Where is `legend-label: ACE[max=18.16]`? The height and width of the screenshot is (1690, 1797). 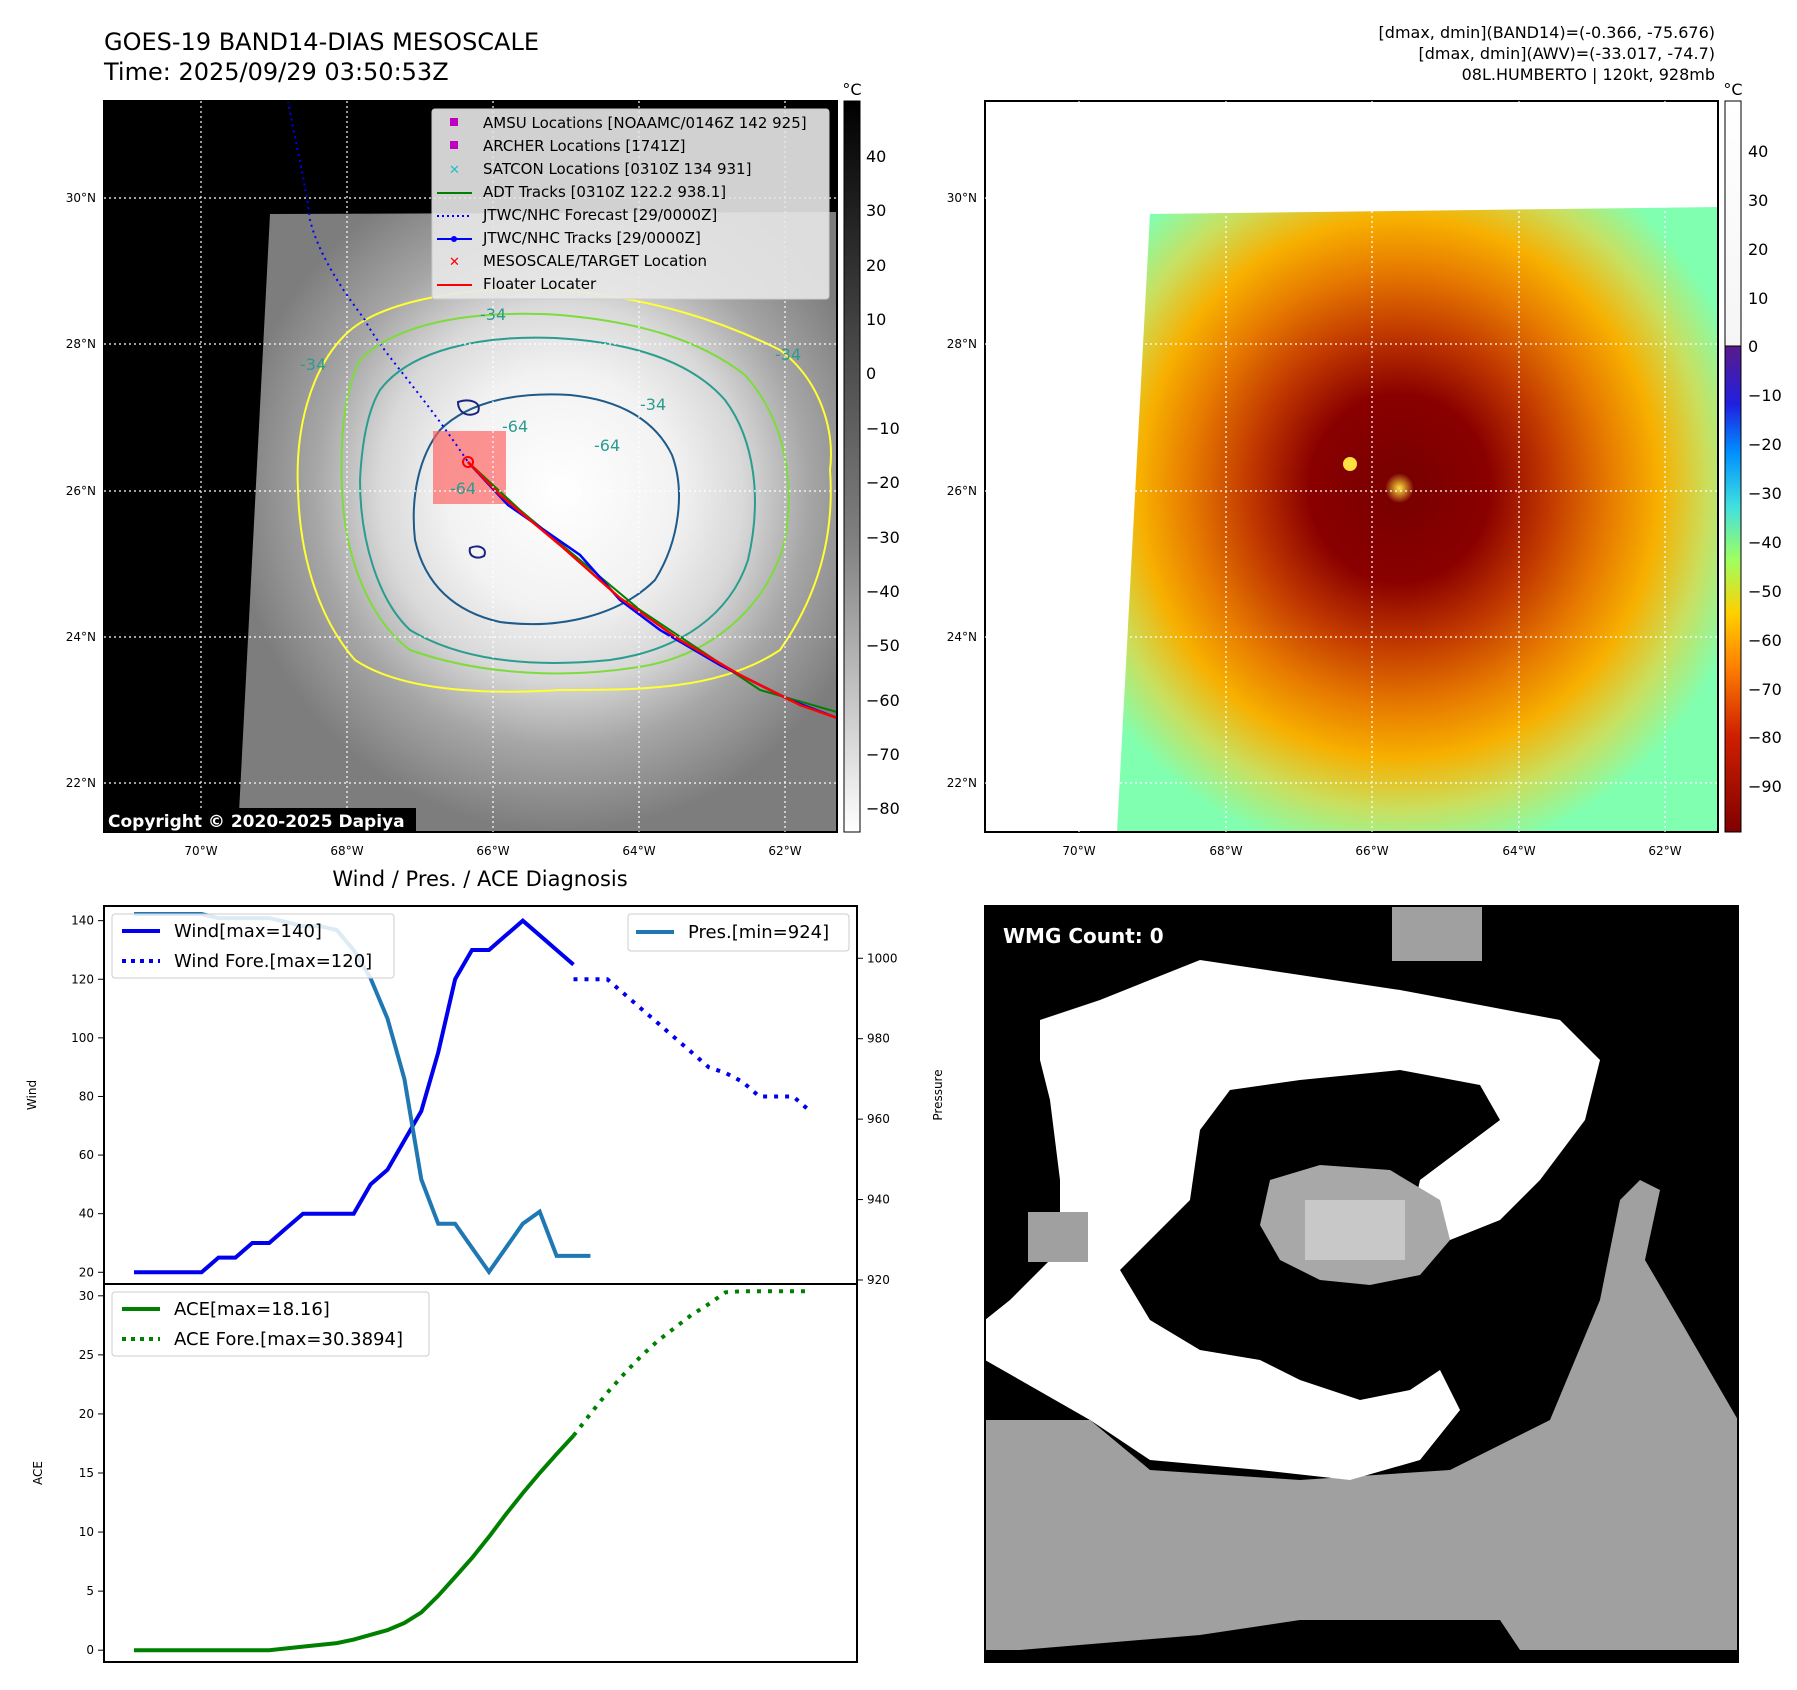
legend-label: ACE[max=18.16] is located at coordinates (252, 1309).